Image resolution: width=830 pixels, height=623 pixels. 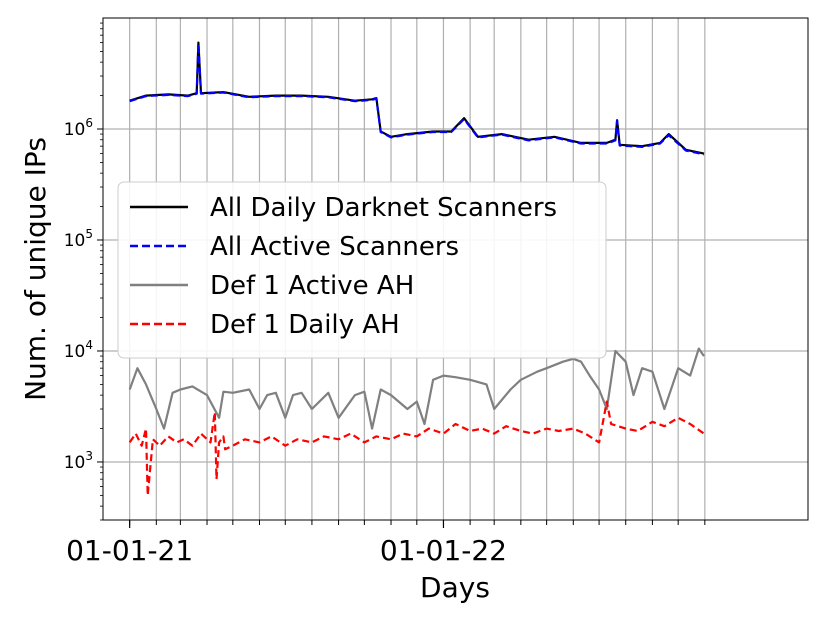 I want to click on legend-label: All Daily Darknet Scanners, so click(x=383, y=208).